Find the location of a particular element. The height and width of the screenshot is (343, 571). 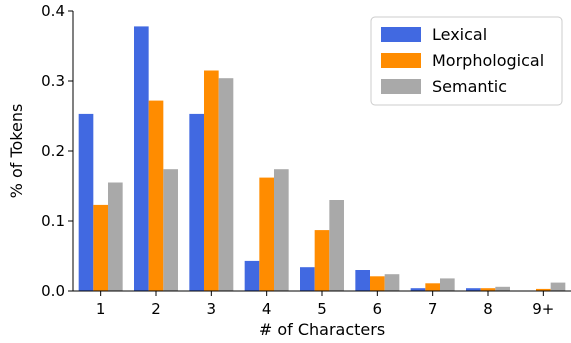

y-tick-label: 0.0 is located at coordinates (53, 291).